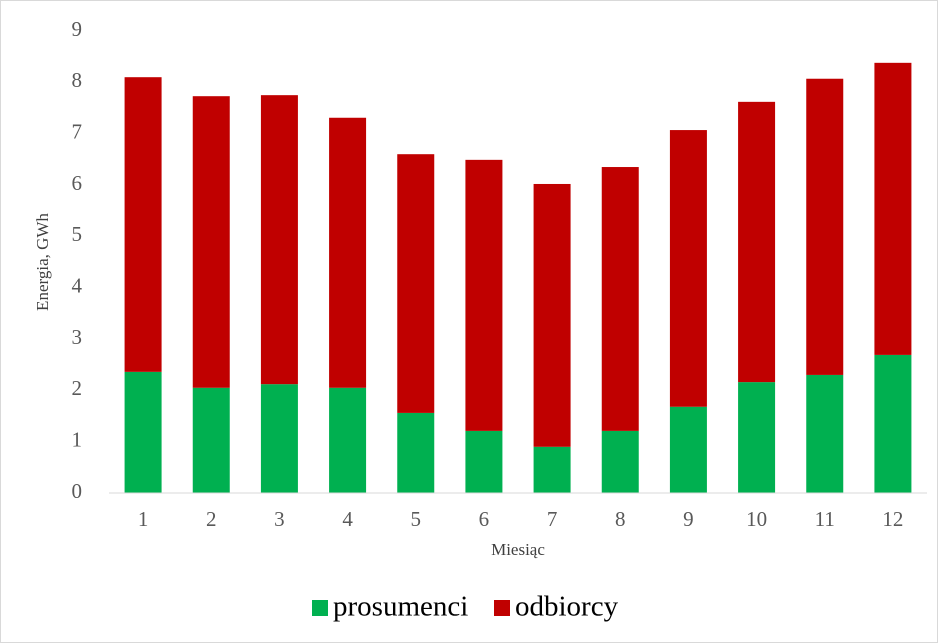  I want to click on x-tick-label: 6, so click(484, 519).